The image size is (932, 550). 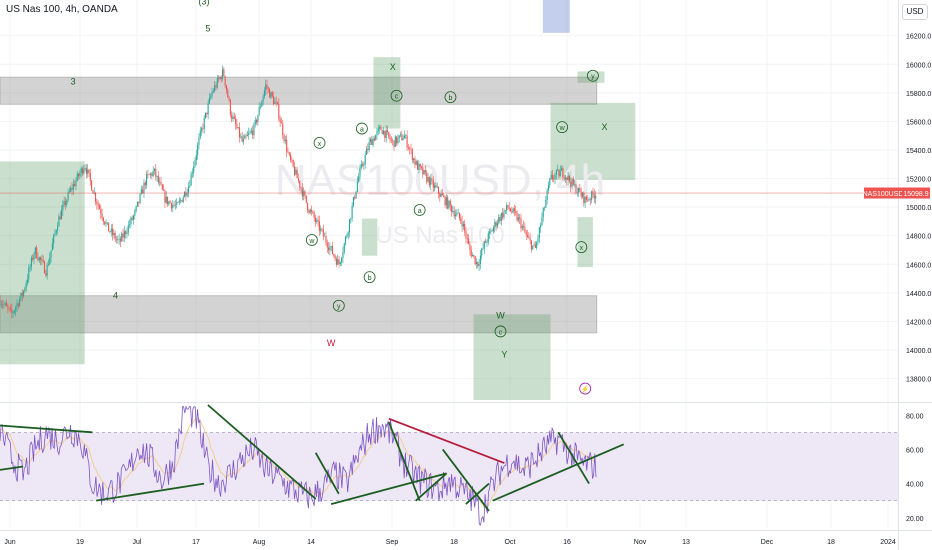 I want to click on time-tick-label: 13, so click(x=686, y=542).